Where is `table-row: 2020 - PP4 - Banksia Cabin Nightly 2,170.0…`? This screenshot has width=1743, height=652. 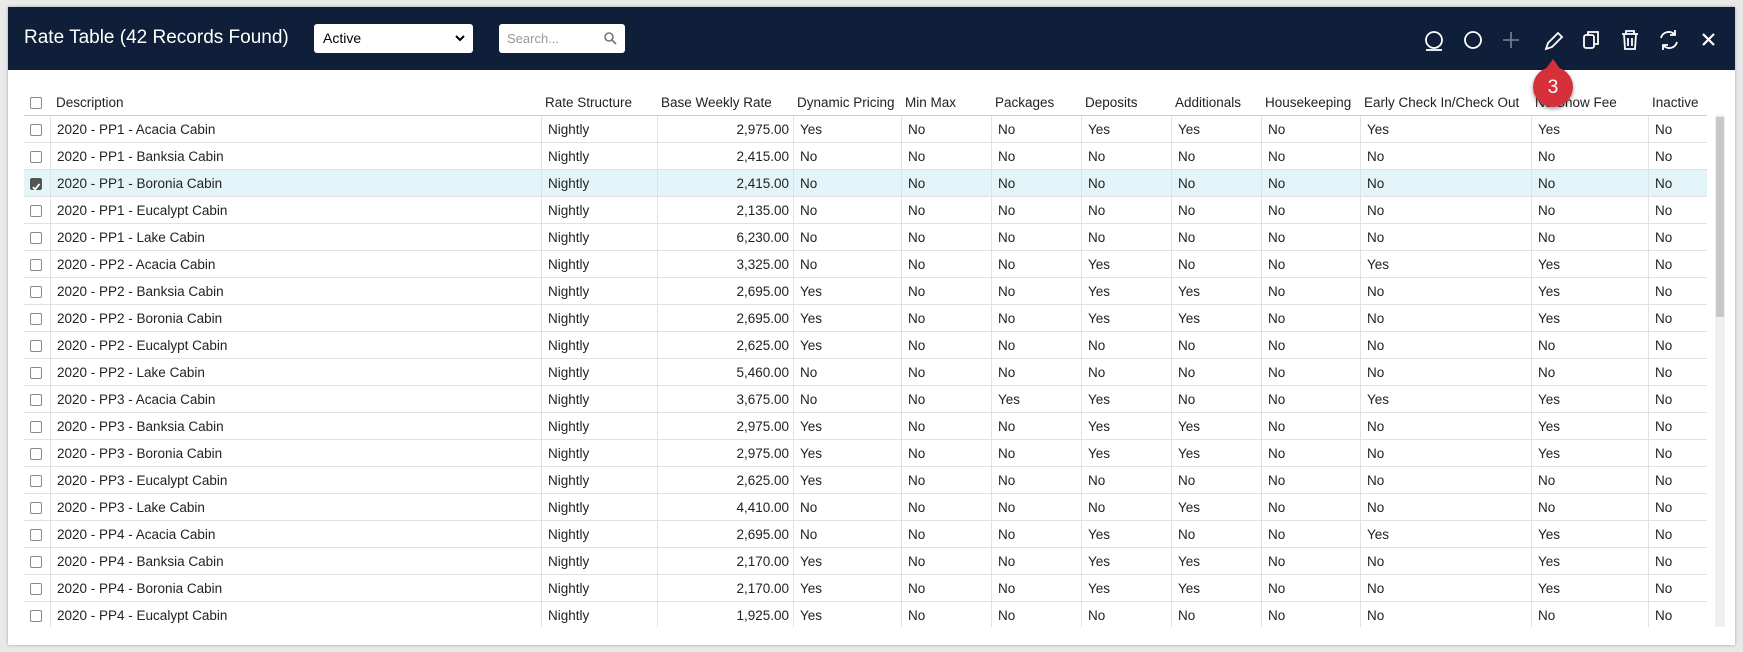
table-row: 2020 - PP4 - Banksia Cabin Nightly 2,170.0… is located at coordinates (865, 561).